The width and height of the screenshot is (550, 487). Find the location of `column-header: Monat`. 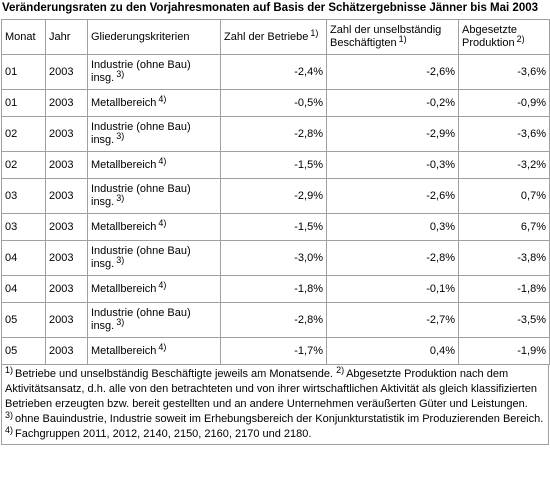

column-header: Monat is located at coordinates (23, 37).